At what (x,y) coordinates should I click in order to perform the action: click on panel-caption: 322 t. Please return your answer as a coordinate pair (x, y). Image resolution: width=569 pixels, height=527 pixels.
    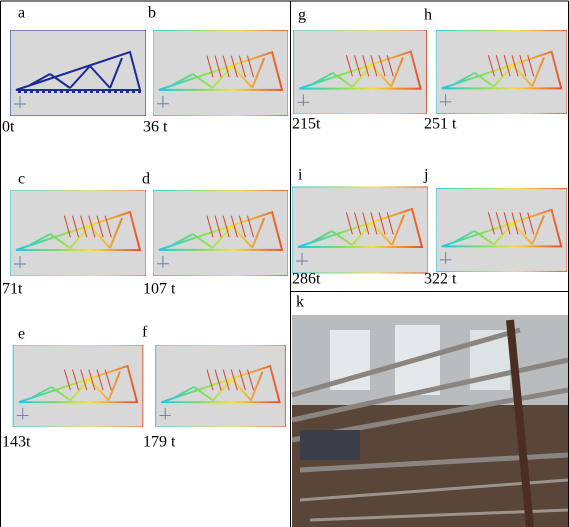
    Looking at the image, I should click on (440, 279).